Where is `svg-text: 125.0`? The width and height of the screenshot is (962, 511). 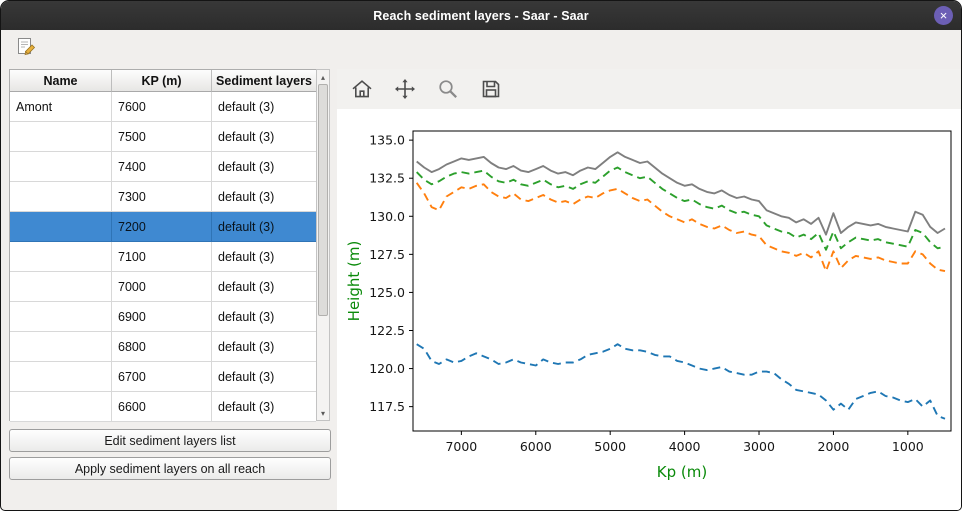 svg-text: 125.0 is located at coordinates (387, 292).